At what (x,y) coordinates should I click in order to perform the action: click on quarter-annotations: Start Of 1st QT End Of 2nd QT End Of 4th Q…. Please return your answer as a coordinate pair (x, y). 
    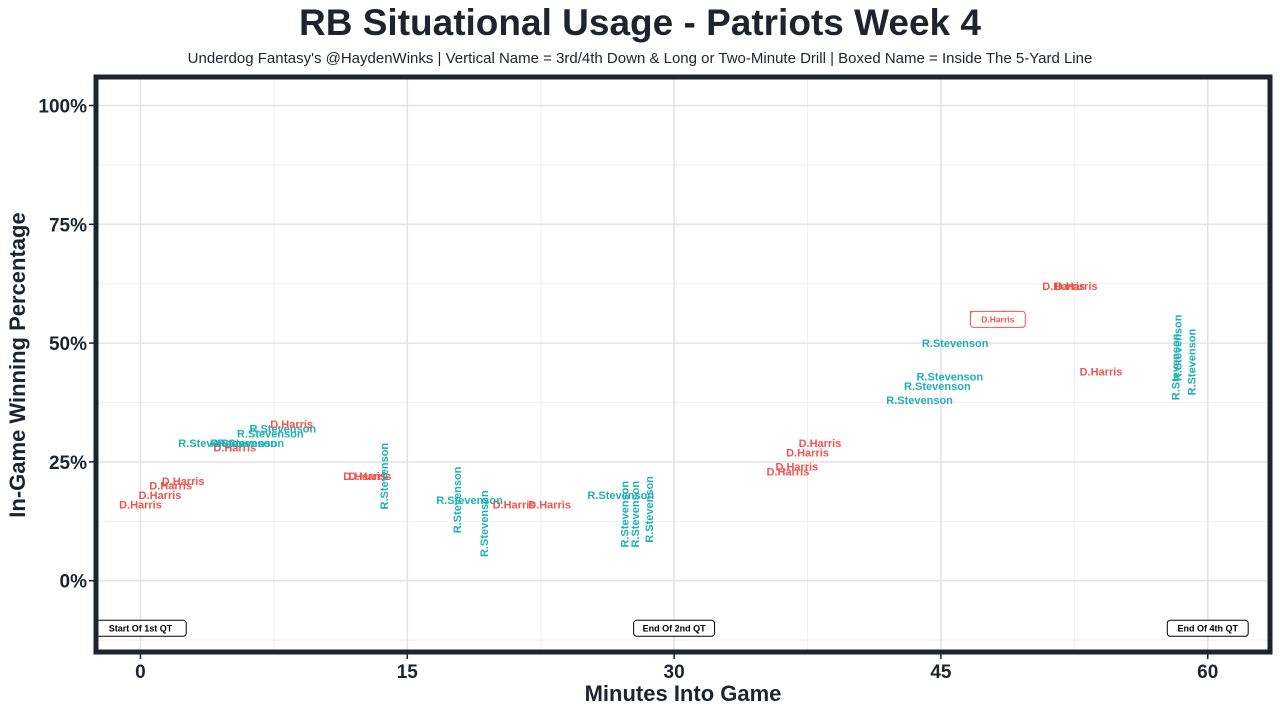
    Looking at the image, I should click on (671, 628).